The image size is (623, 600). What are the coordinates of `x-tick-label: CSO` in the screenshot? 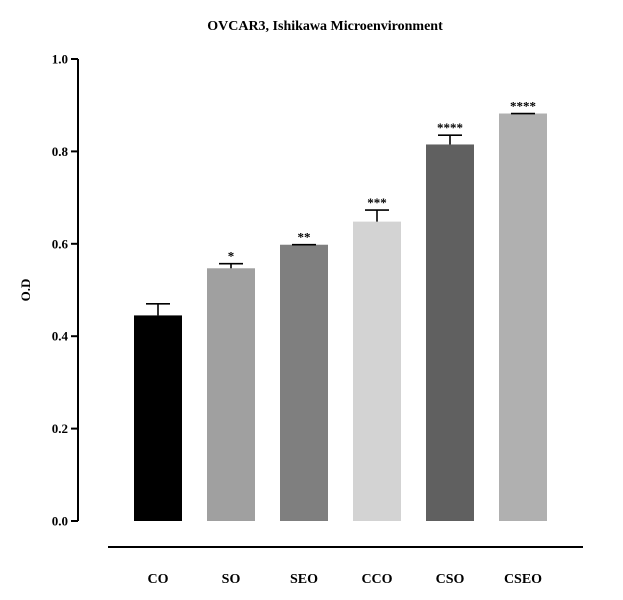 It's located at (450, 579).